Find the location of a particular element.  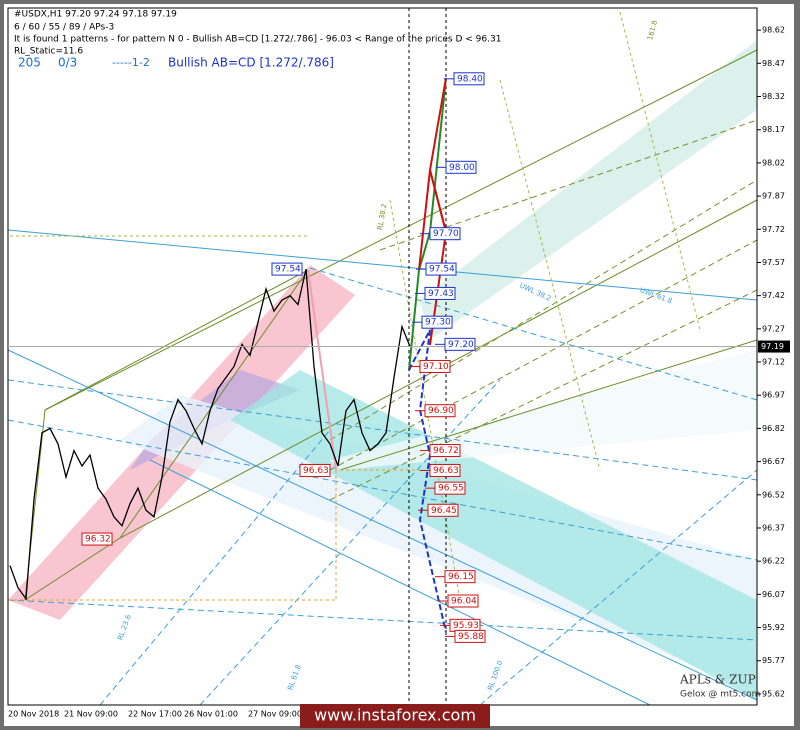

pattern-point-label: 97.54 is located at coordinates (288, 270).